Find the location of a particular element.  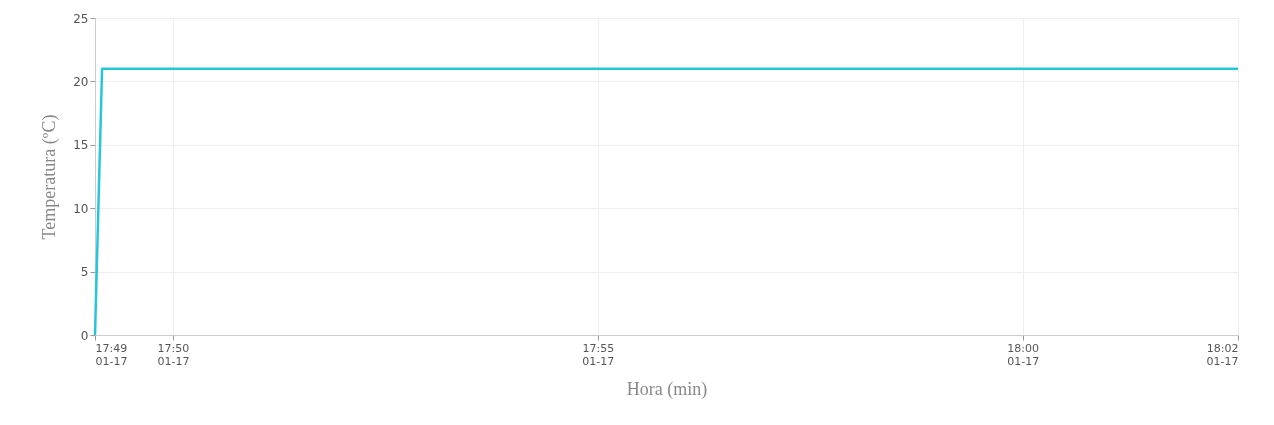

y-tick-label: 25 is located at coordinates (81, 18).